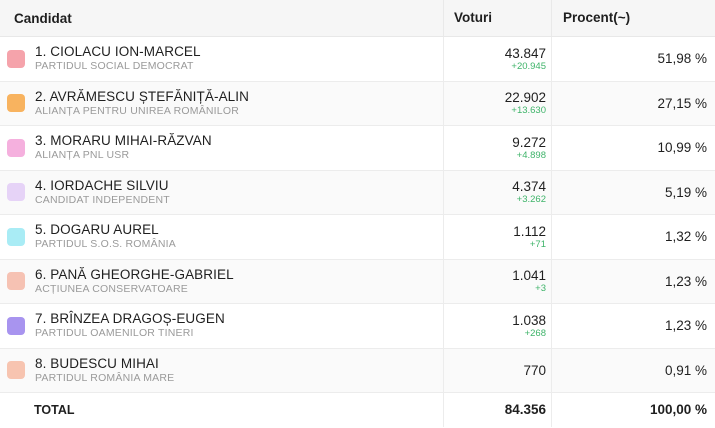 The width and height of the screenshot is (715, 428). I want to click on vote-count: 1.041, so click(529, 276).